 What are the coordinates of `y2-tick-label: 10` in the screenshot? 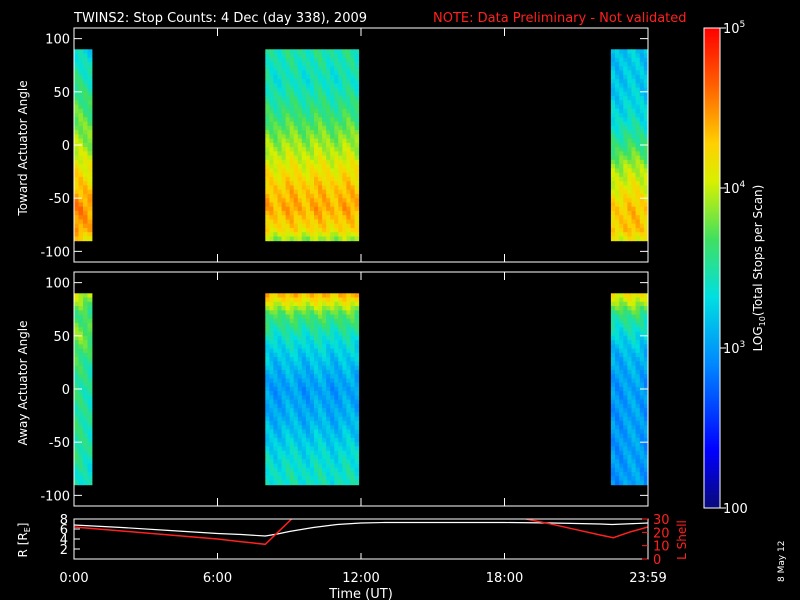 It's located at (661, 547).